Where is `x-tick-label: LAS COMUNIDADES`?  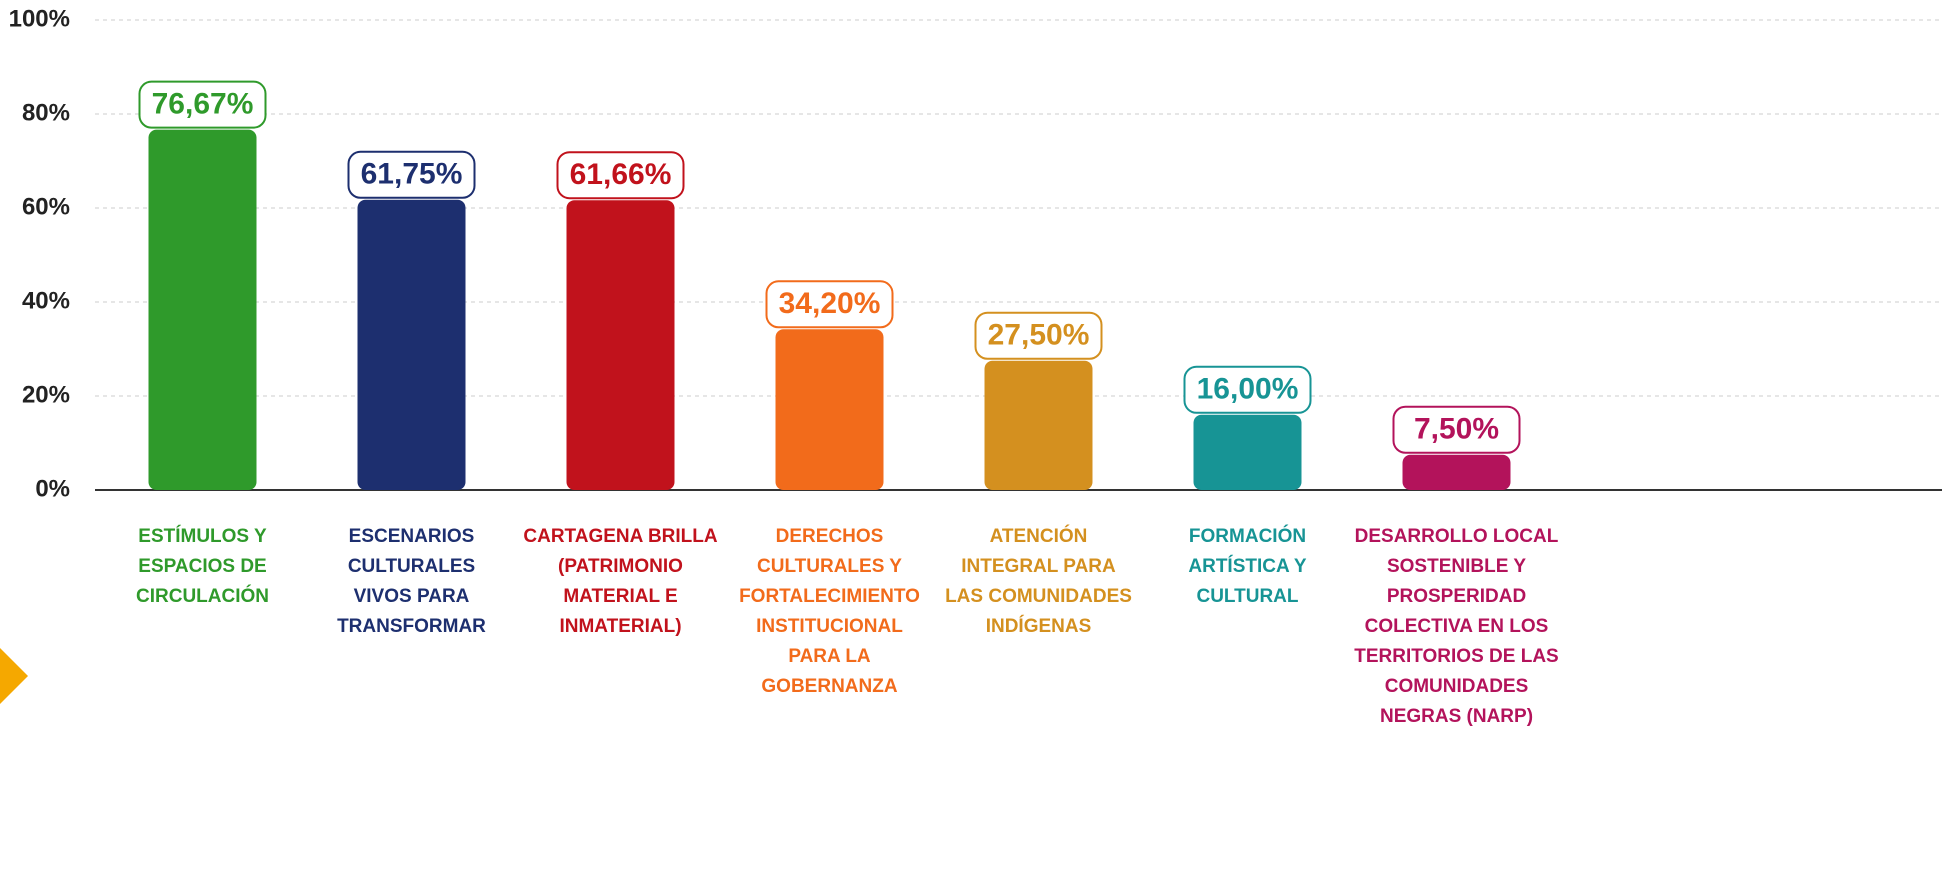
x-tick-label: LAS COMUNIDADES is located at coordinates (1038, 596).